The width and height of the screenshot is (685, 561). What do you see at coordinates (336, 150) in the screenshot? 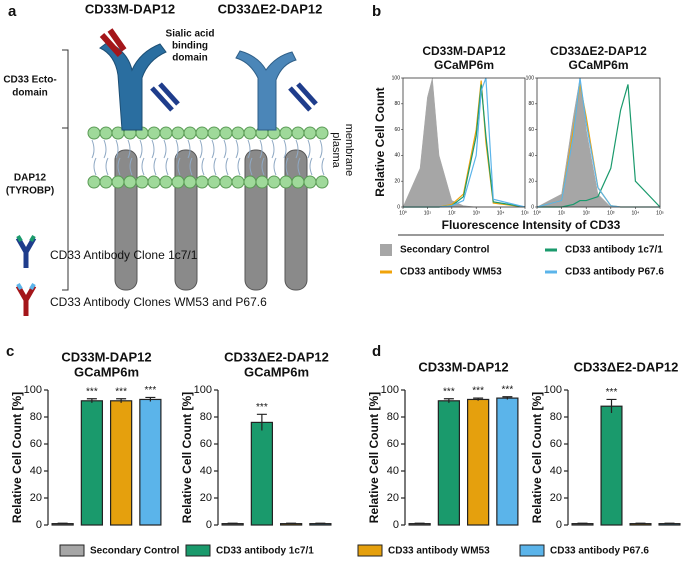
I see `membrane-label: plasma` at bounding box center [336, 150].